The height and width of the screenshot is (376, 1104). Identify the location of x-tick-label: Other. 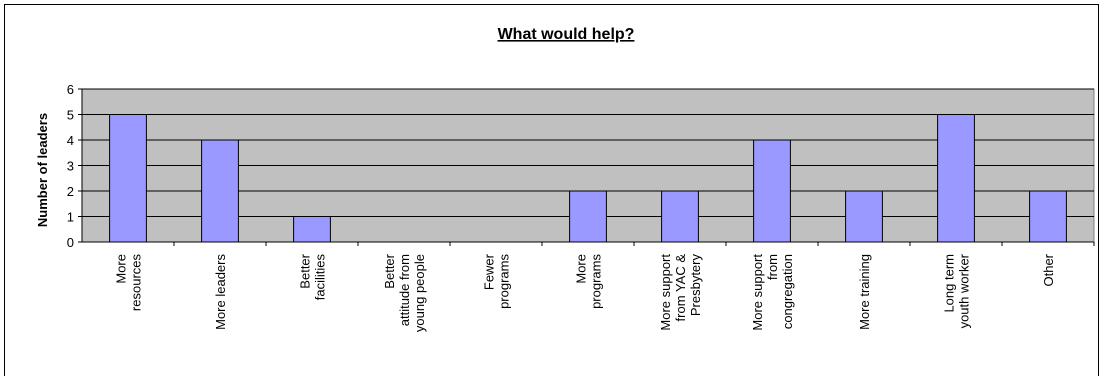
(1048, 269).